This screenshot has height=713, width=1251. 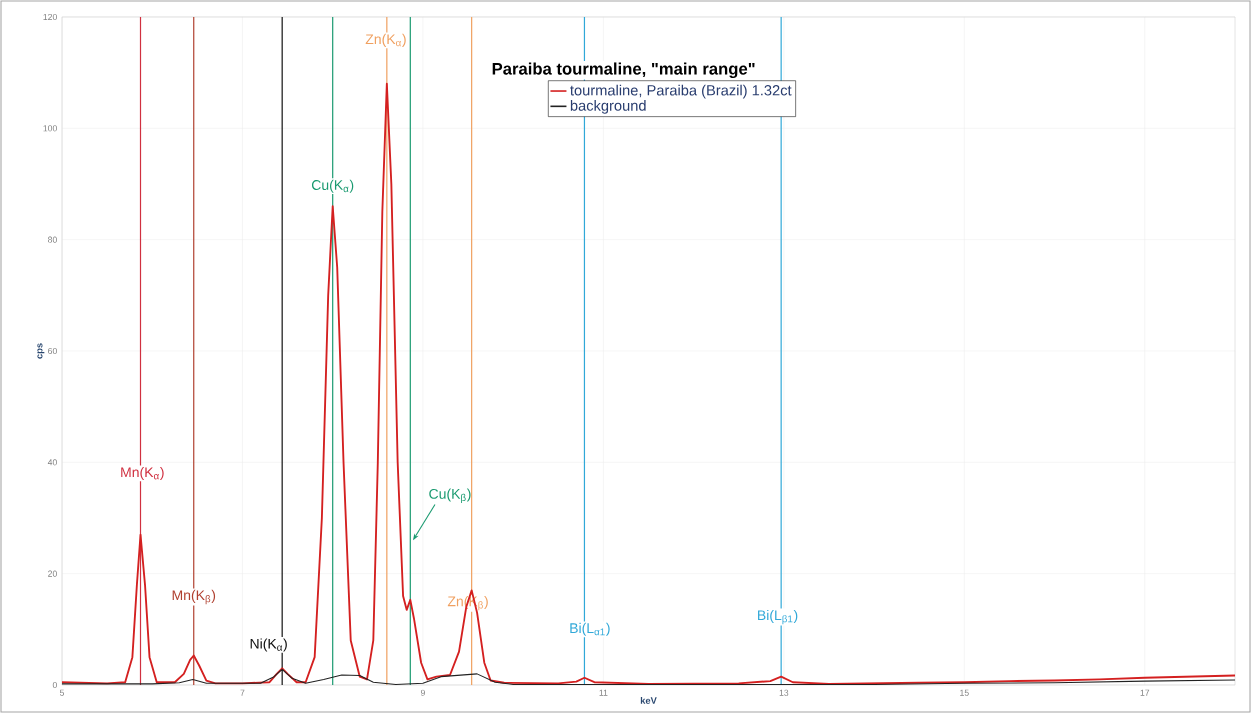 I want to click on legend-label: tourmaline, Paraiba (Brazil) 1.32ct, so click(x=681, y=91).